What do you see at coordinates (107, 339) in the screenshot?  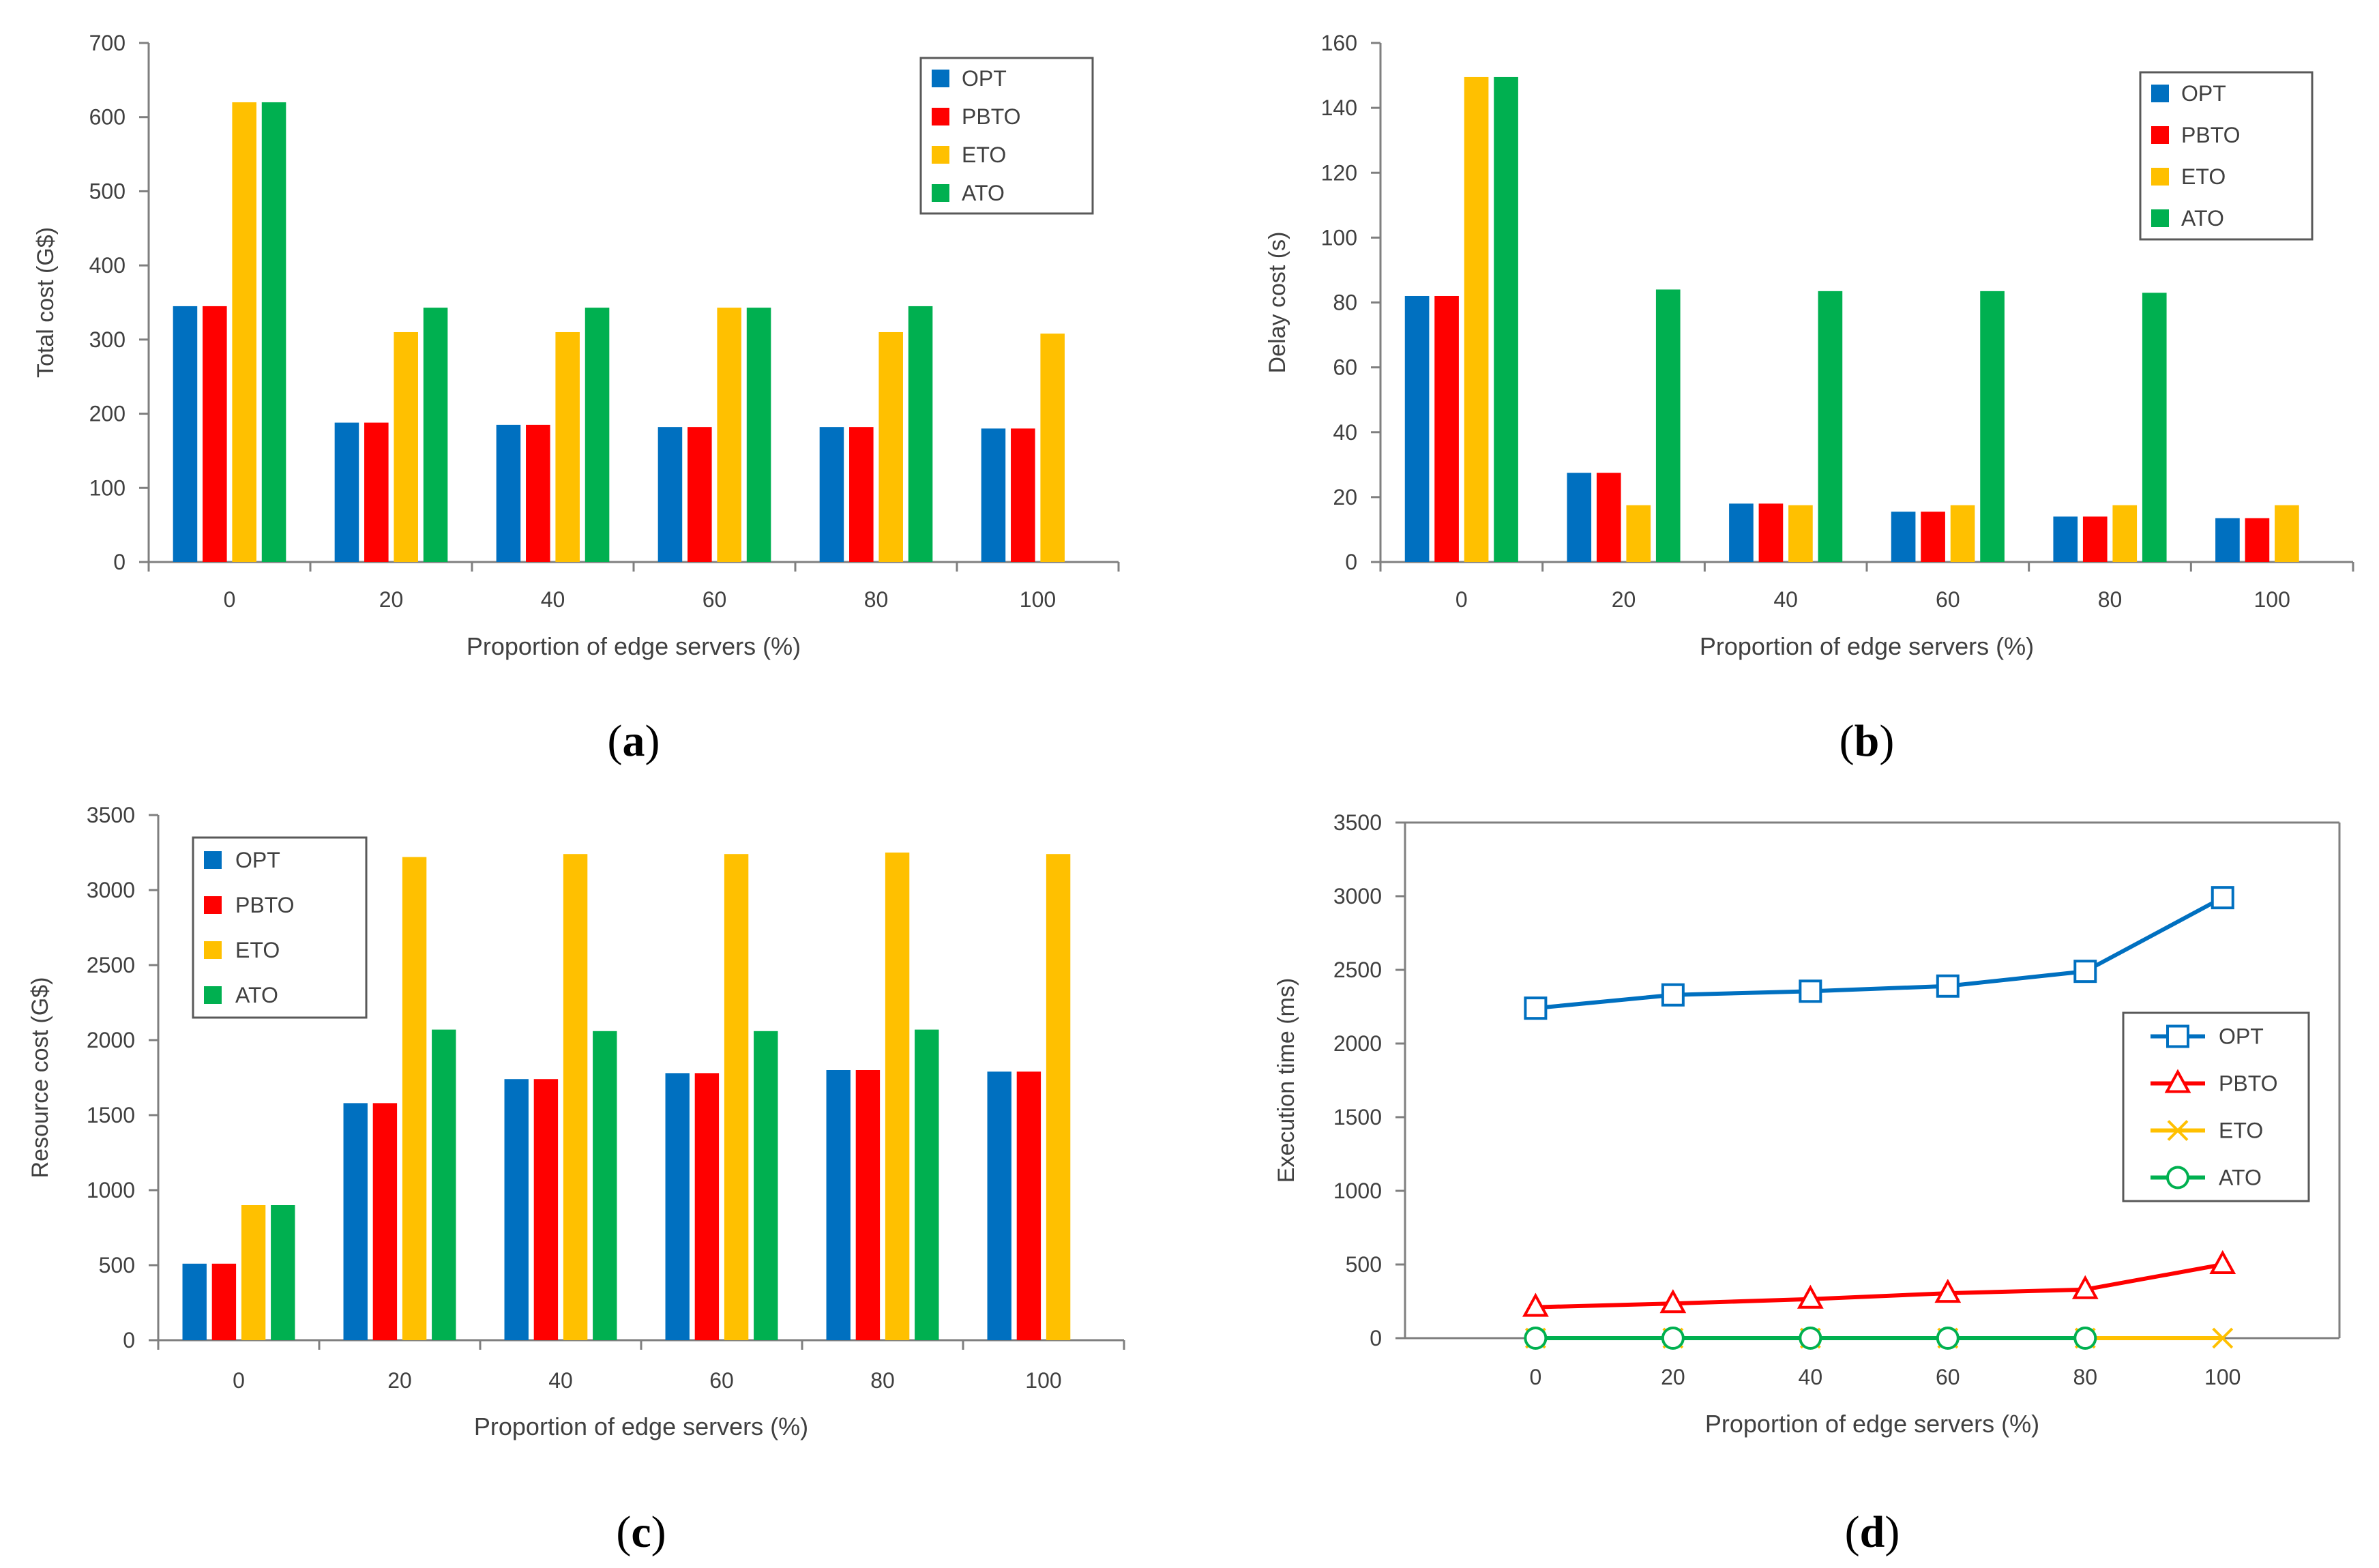 I see `y-tick-label: 300` at bounding box center [107, 339].